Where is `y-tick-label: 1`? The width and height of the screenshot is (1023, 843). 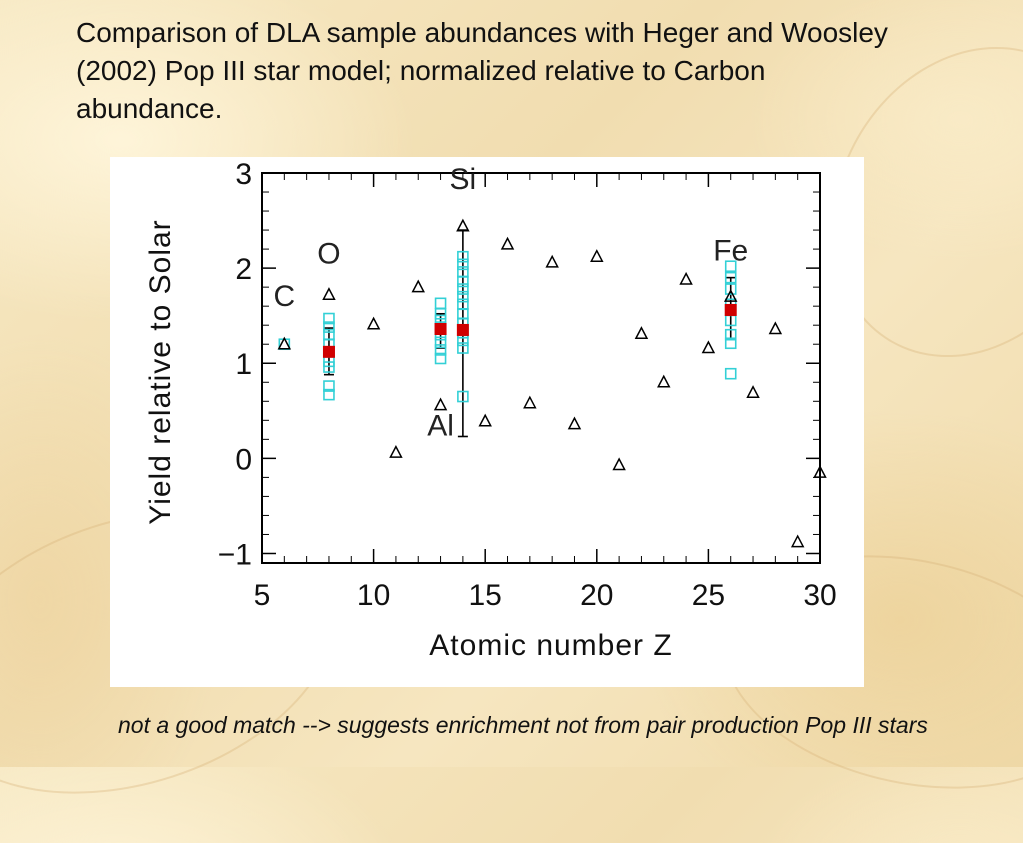 y-tick-label: 1 is located at coordinates (243, 364).